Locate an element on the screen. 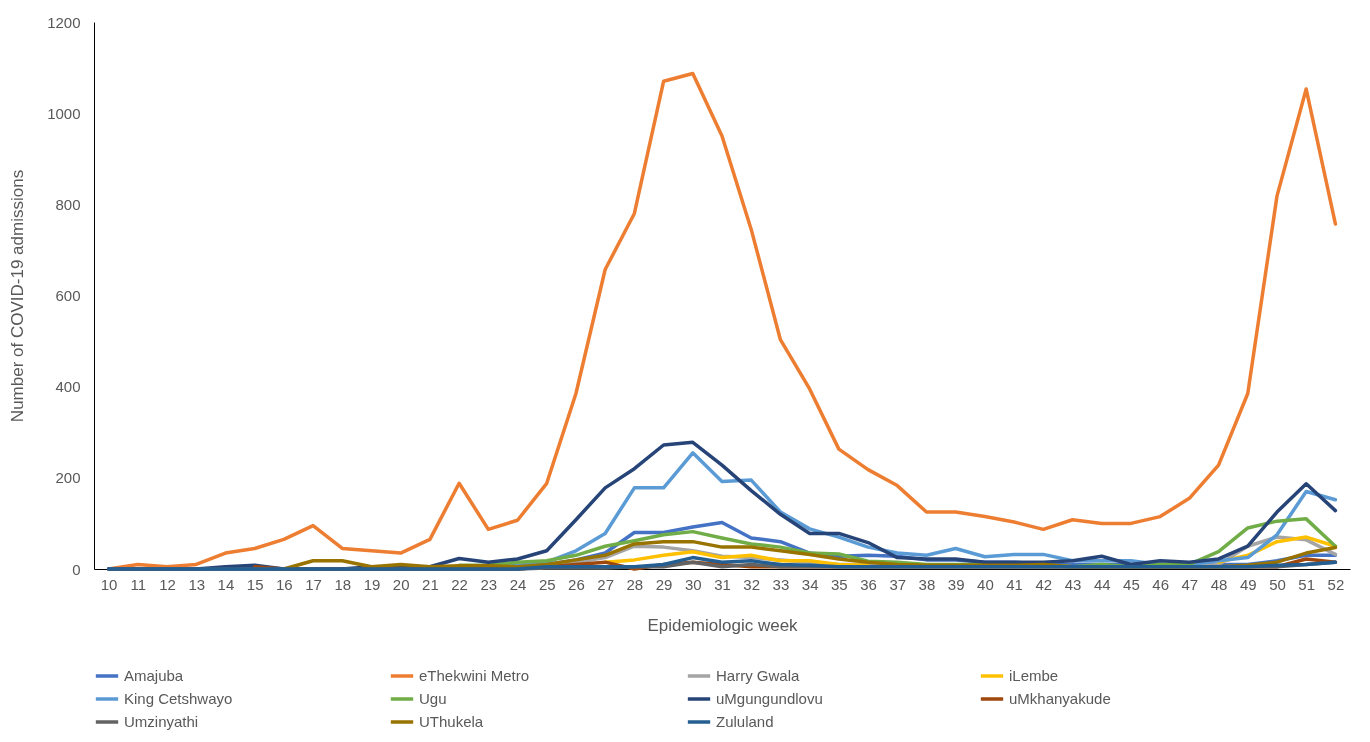 The image size is (1370, 742). y-tick-label: 0 is located at coordinates (76, 569).